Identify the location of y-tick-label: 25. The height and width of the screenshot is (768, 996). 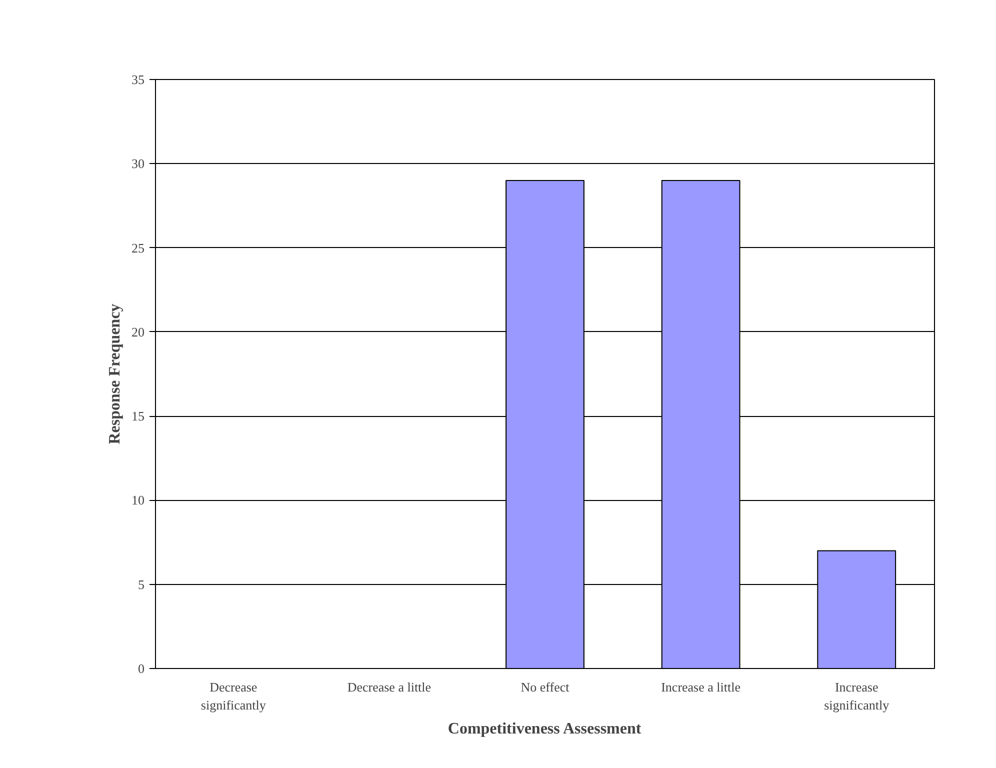
(138, 248).